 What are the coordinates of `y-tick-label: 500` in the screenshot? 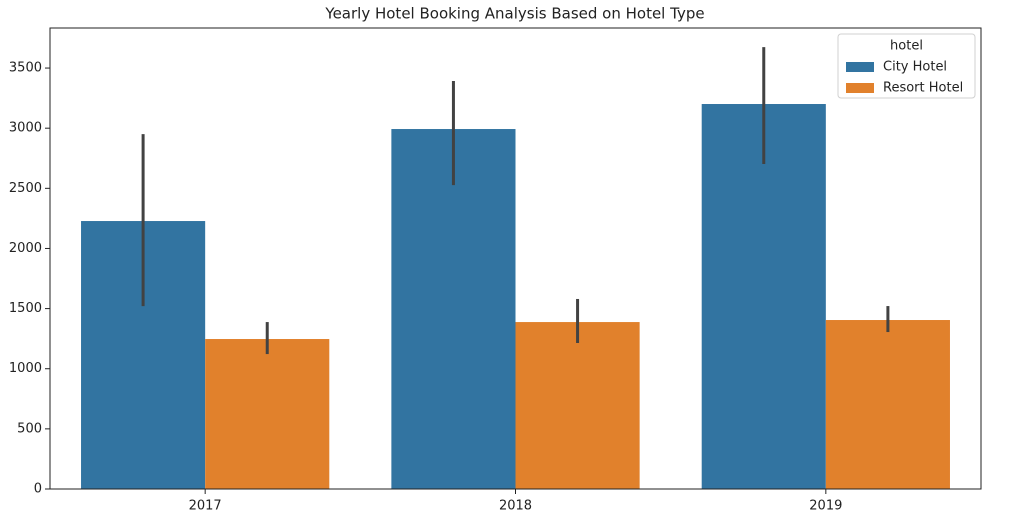 It's located at (29, 428).